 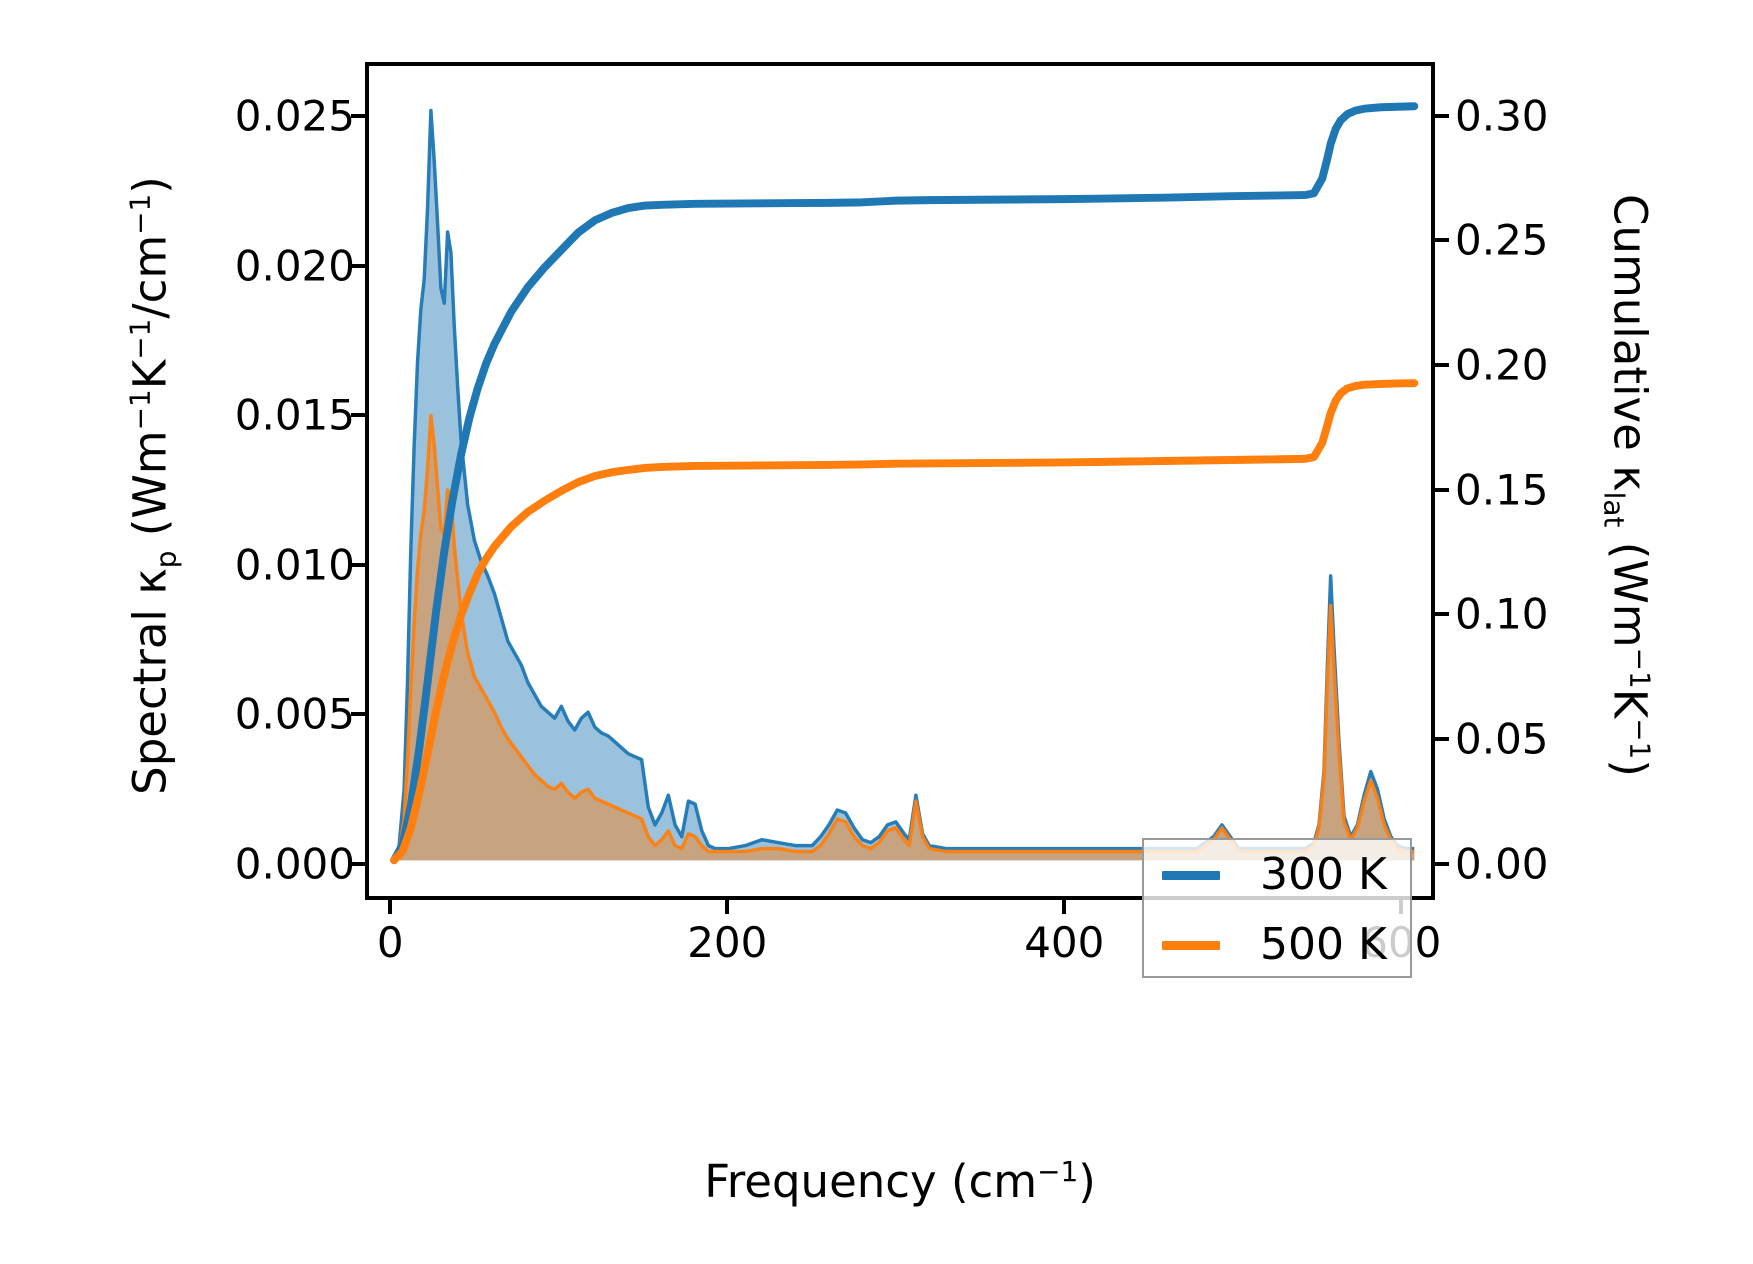 What do you see at coordinates (1502, 864) in the screenshot?
I see `y-tick-label-right-0: 0.00` at bounding box center [1502, 864].